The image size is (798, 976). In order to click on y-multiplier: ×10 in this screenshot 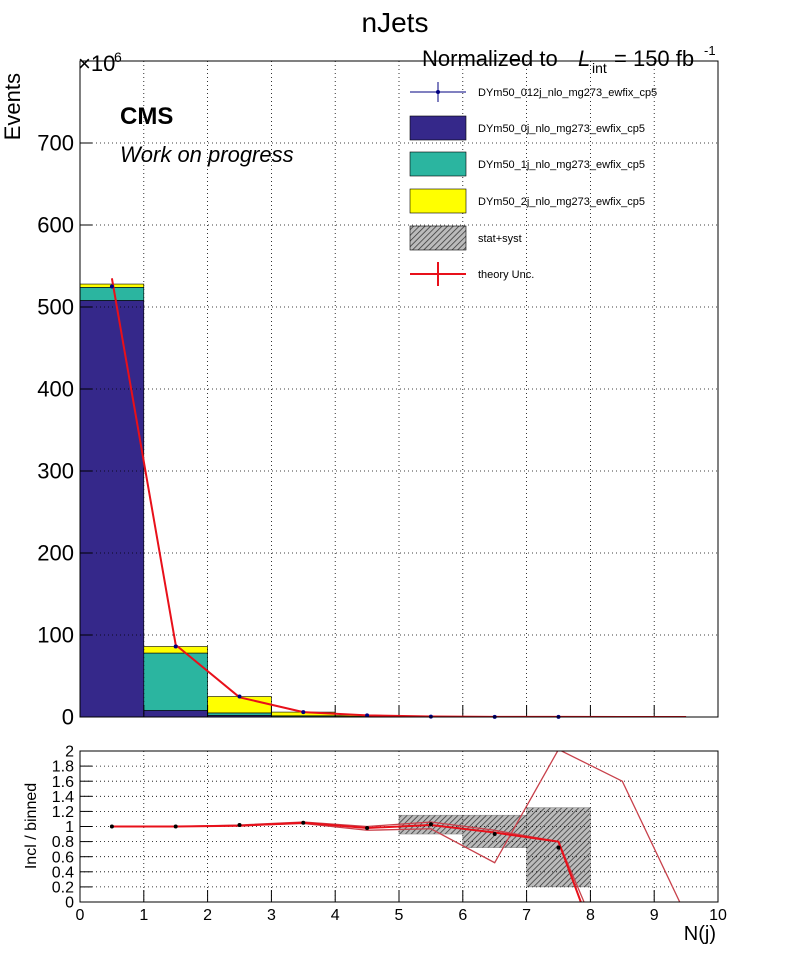, I will do `click(96, 63)`.